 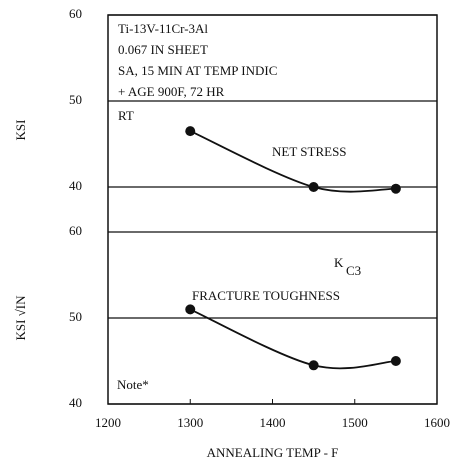 I want to click on x-tick-label: 1200, so click(x=108, y=422).